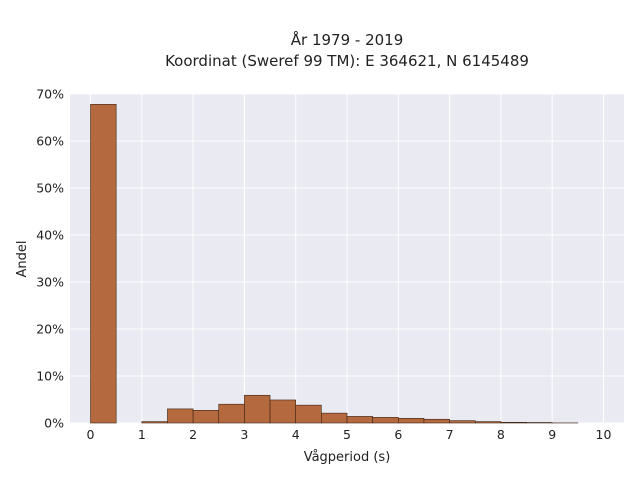  Describe the element at coordinates (50, 235) in the screenshot. I see `y-tick-label: 40%` at that location.